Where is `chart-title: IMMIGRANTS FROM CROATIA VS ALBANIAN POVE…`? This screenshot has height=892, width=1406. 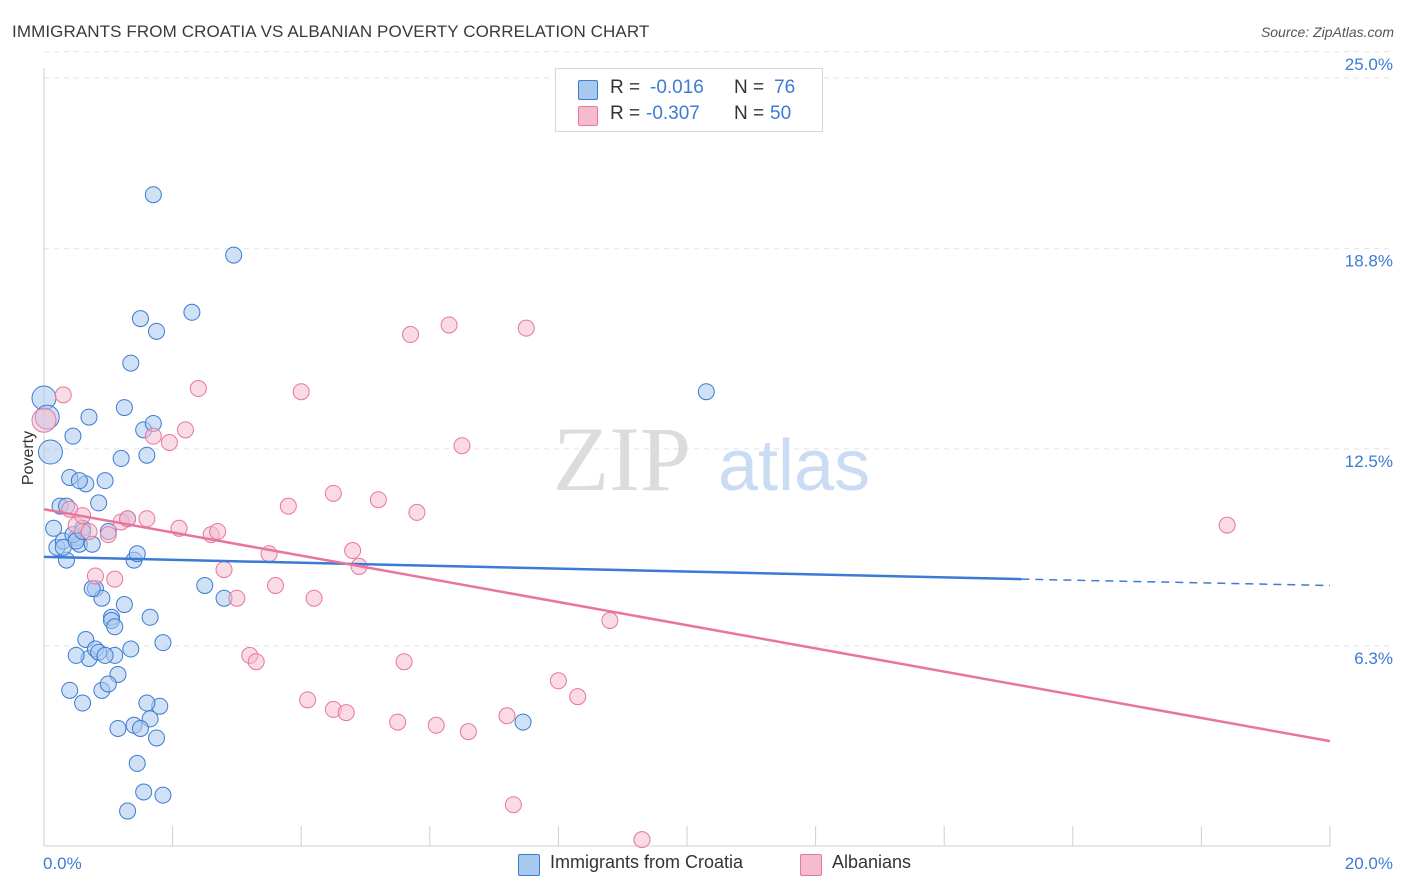 chart-title: IMMIGRANTS FROM CROATIA VS ALBANIAN POVE… is located at coordinates (331, 31).